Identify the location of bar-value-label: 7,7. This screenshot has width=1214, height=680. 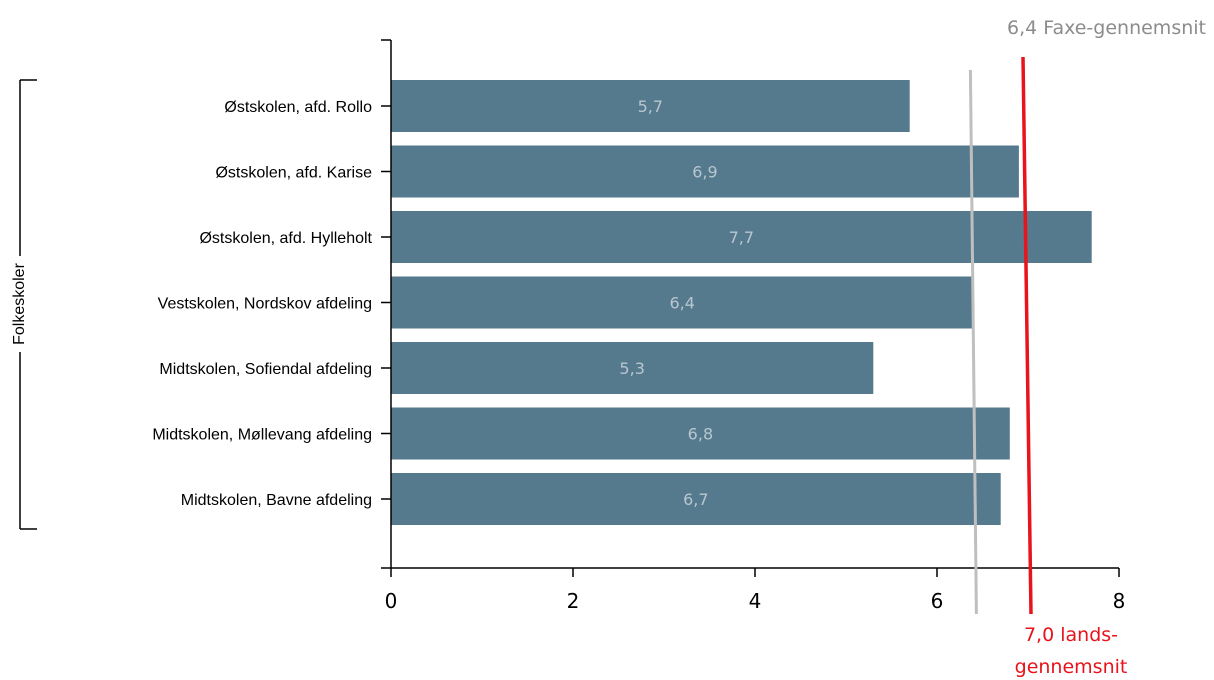
(741, 237).